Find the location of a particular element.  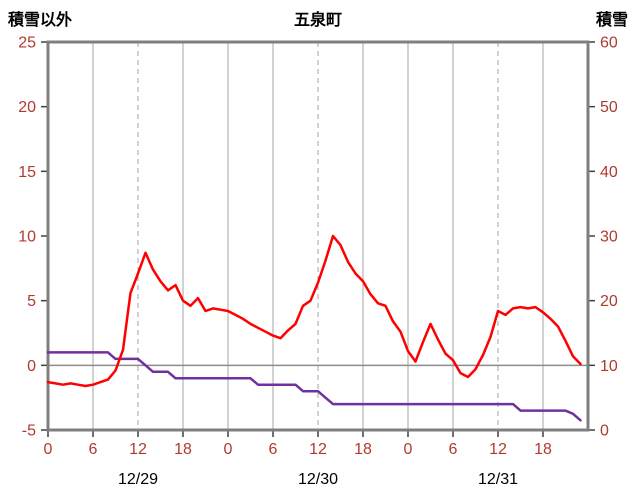

left-axis-number: 20 is located at coordinates (27, 107).